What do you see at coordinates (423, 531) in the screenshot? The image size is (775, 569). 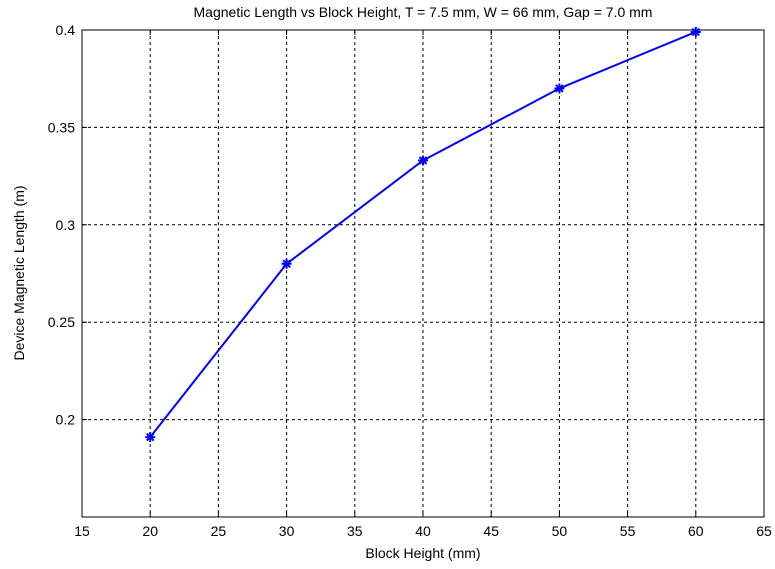 I see `x-tick-label: 40` at bounding box center [423, 531].